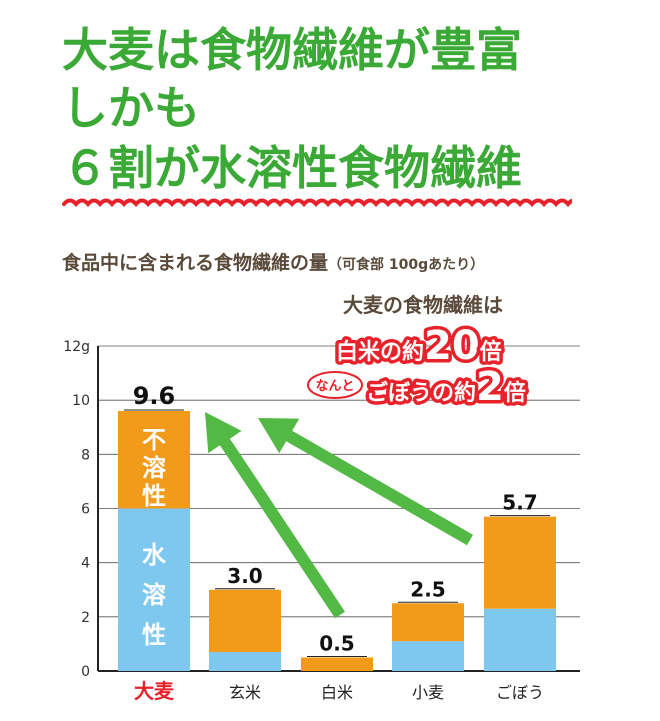 Image resolution: width=660 pixels, height=721 pixels. I want to click on svg-text: 白米の約20倍, so click(419, 346).